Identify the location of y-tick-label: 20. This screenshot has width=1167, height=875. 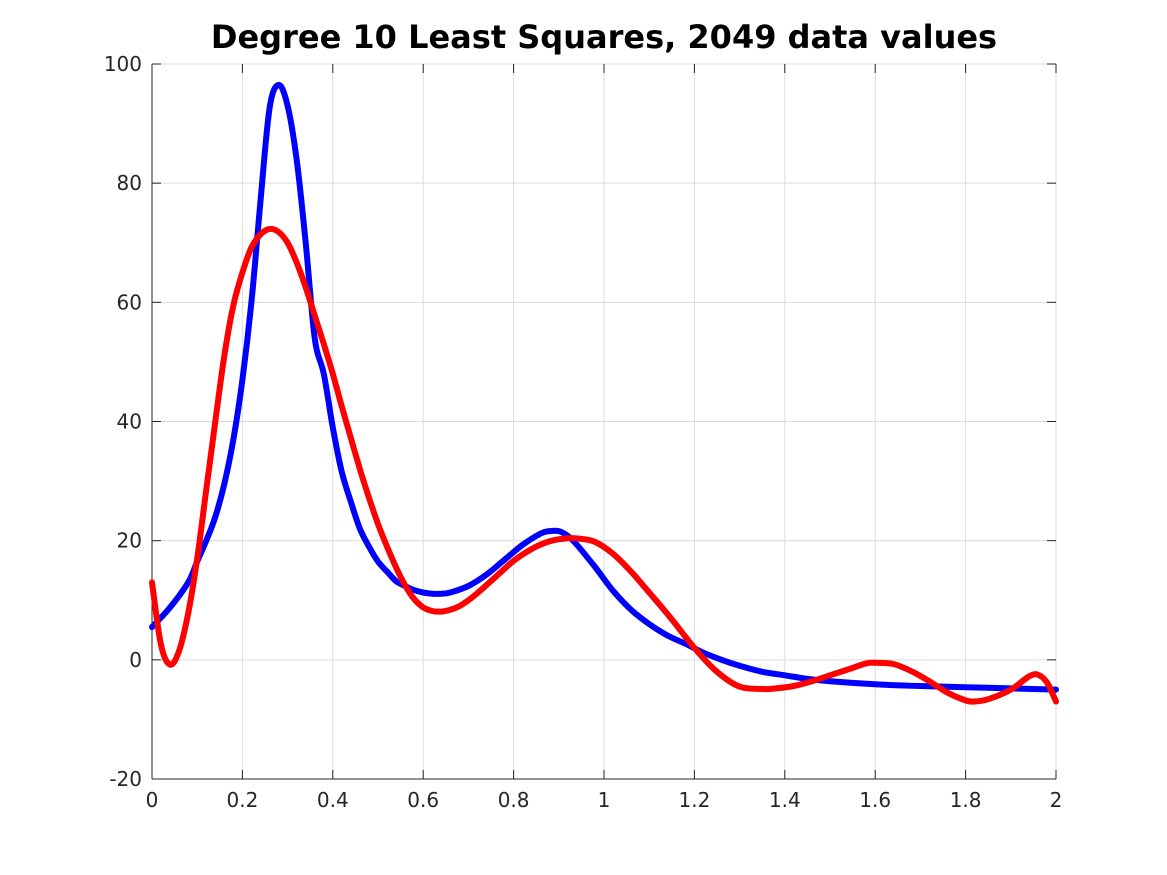
(129, 541).